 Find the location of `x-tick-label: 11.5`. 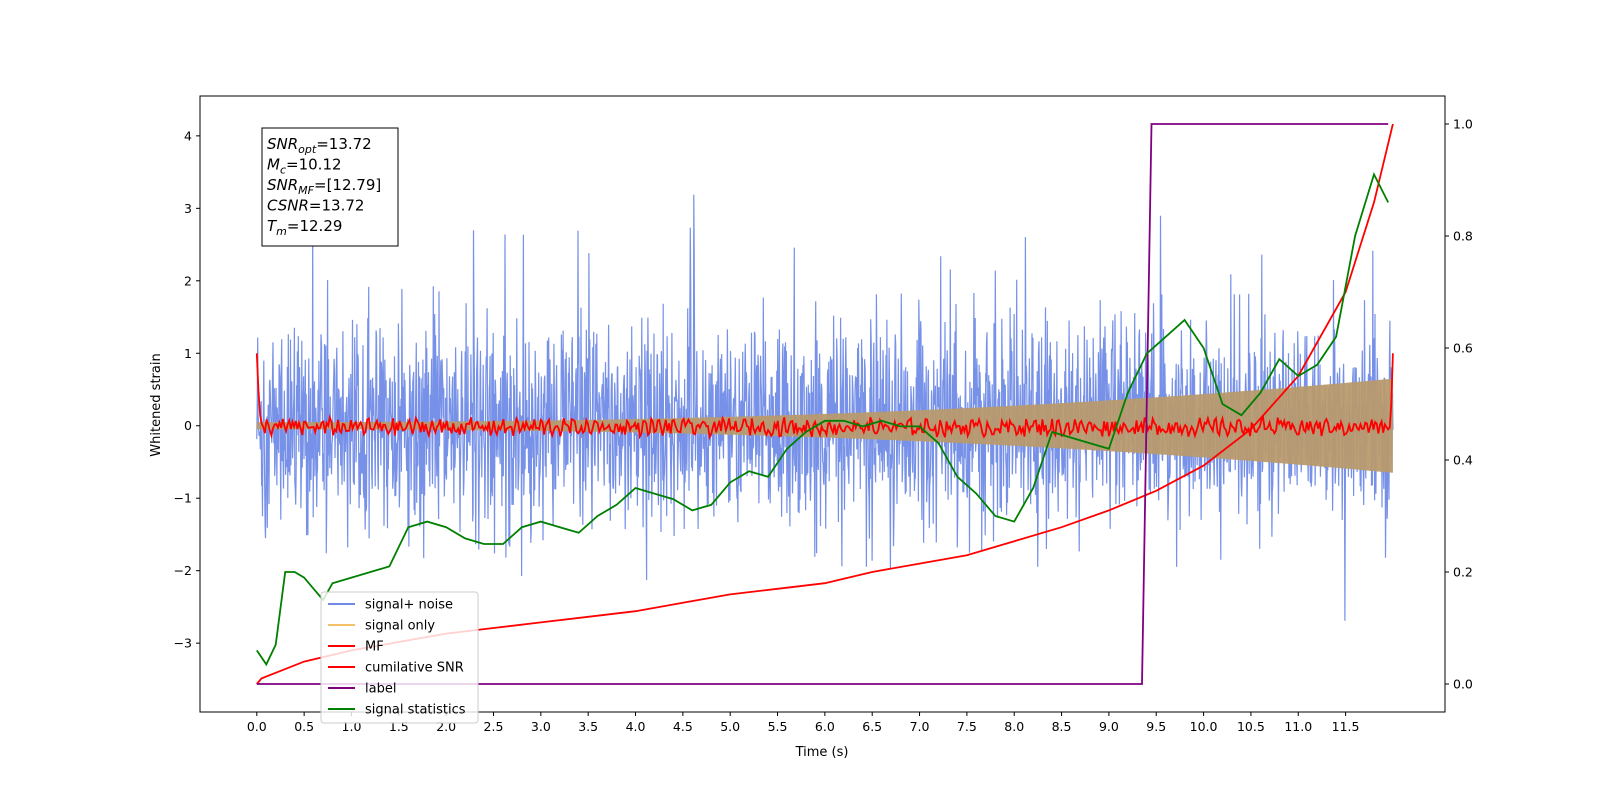

x-tick-label: 11.5 is located at coordinates (1346, 726).